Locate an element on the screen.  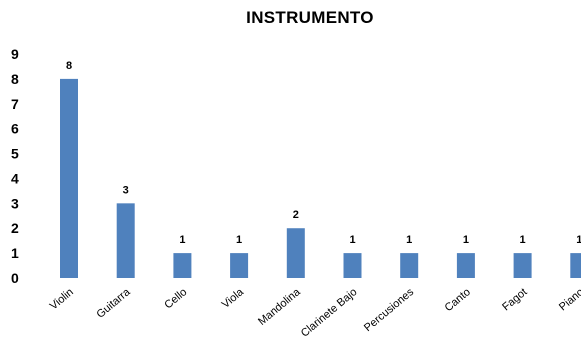
x-tick-label: Violin is located at coordinates (62, 299).